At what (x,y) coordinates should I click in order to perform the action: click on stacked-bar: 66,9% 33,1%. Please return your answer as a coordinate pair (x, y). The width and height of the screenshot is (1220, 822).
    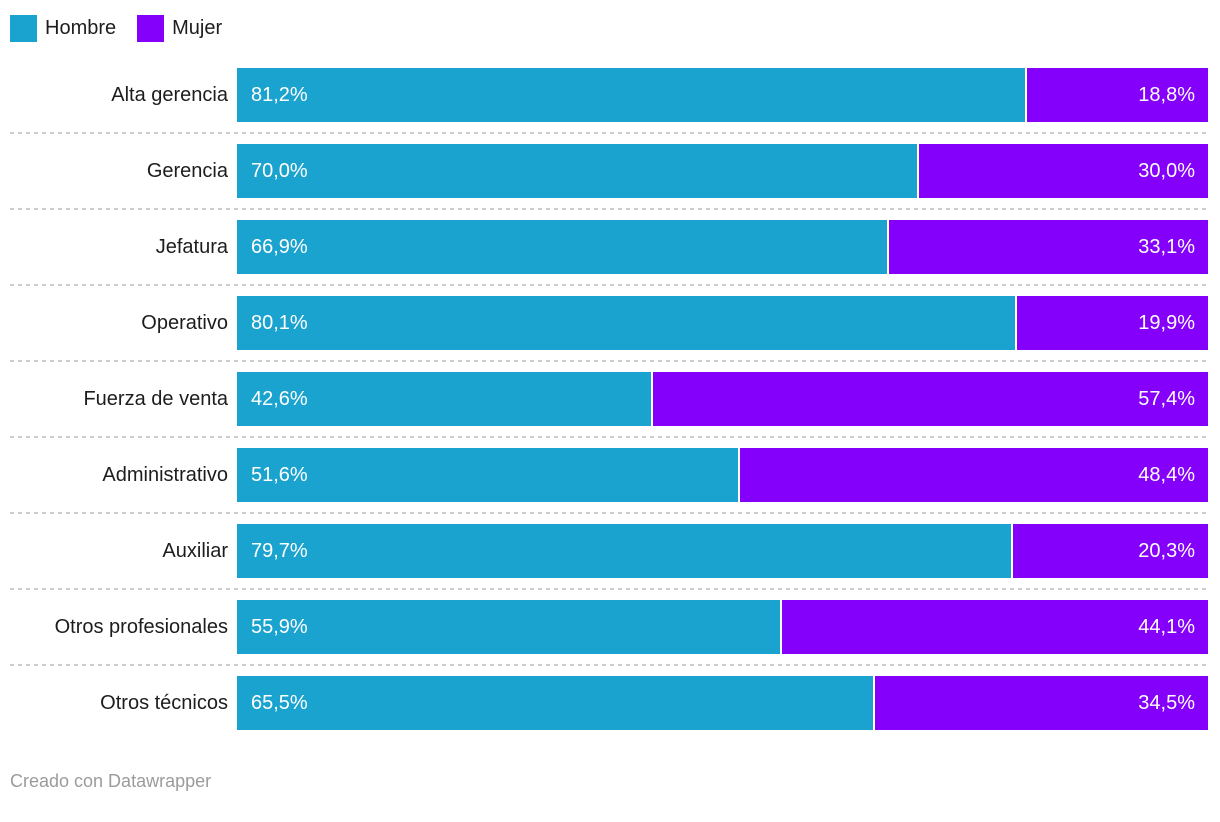
    Looking at the image, I should click on (722, 247).